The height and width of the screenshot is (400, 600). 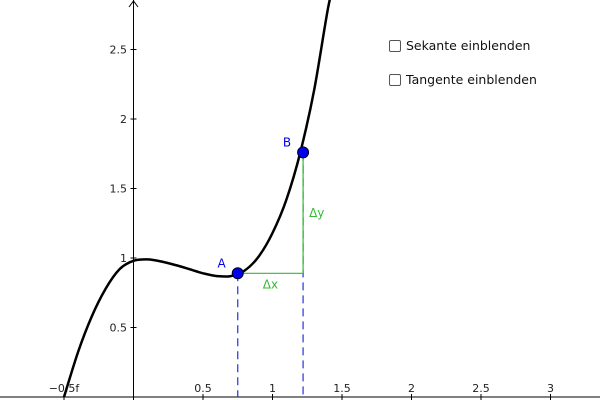 I want to click on y-tick-label: 2.5, so click(x=119, y=50).